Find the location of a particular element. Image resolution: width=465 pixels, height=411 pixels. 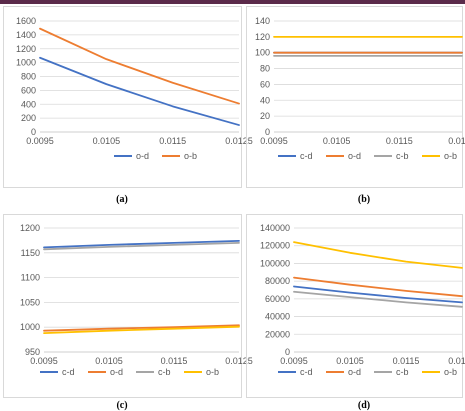

chart-d-grid is located at coordinates (378, 290).